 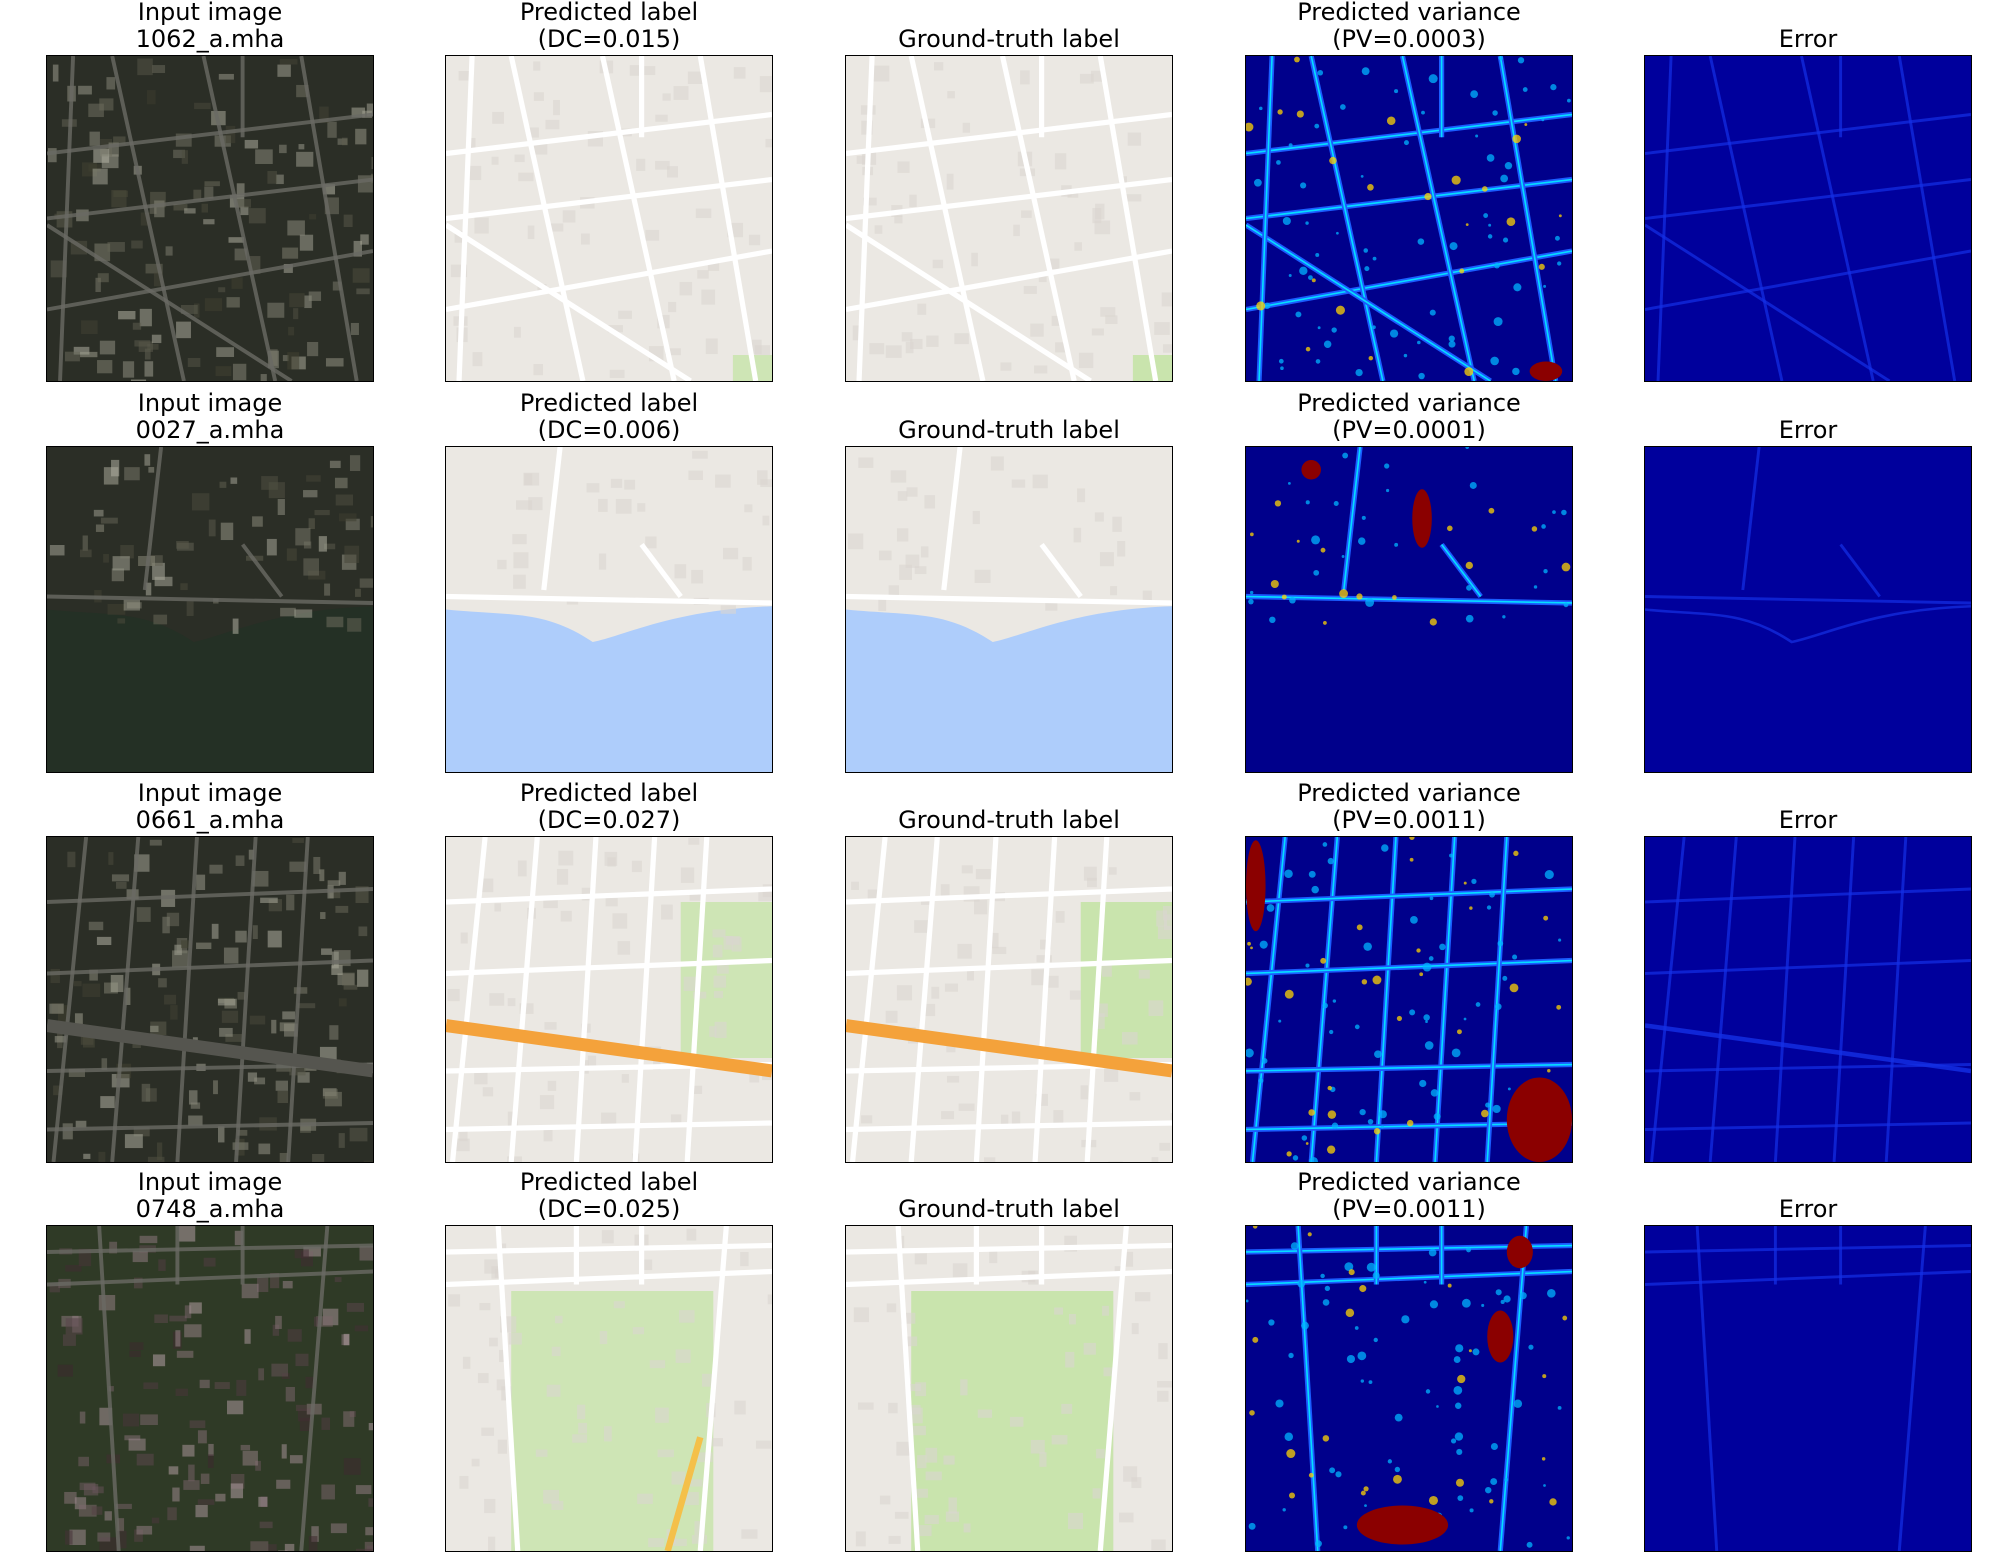 I want to click on panel-title-input: Input image 0661_a.mha, so click(x=217, y=807).